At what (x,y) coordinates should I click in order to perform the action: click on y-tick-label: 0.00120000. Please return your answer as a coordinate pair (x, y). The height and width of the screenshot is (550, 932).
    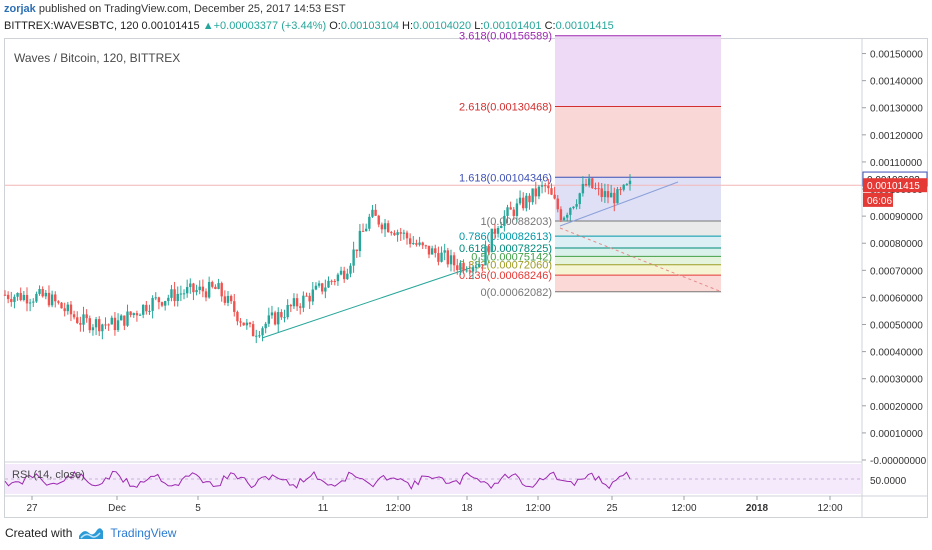
    Looking at the image, I should click on (896, 136).